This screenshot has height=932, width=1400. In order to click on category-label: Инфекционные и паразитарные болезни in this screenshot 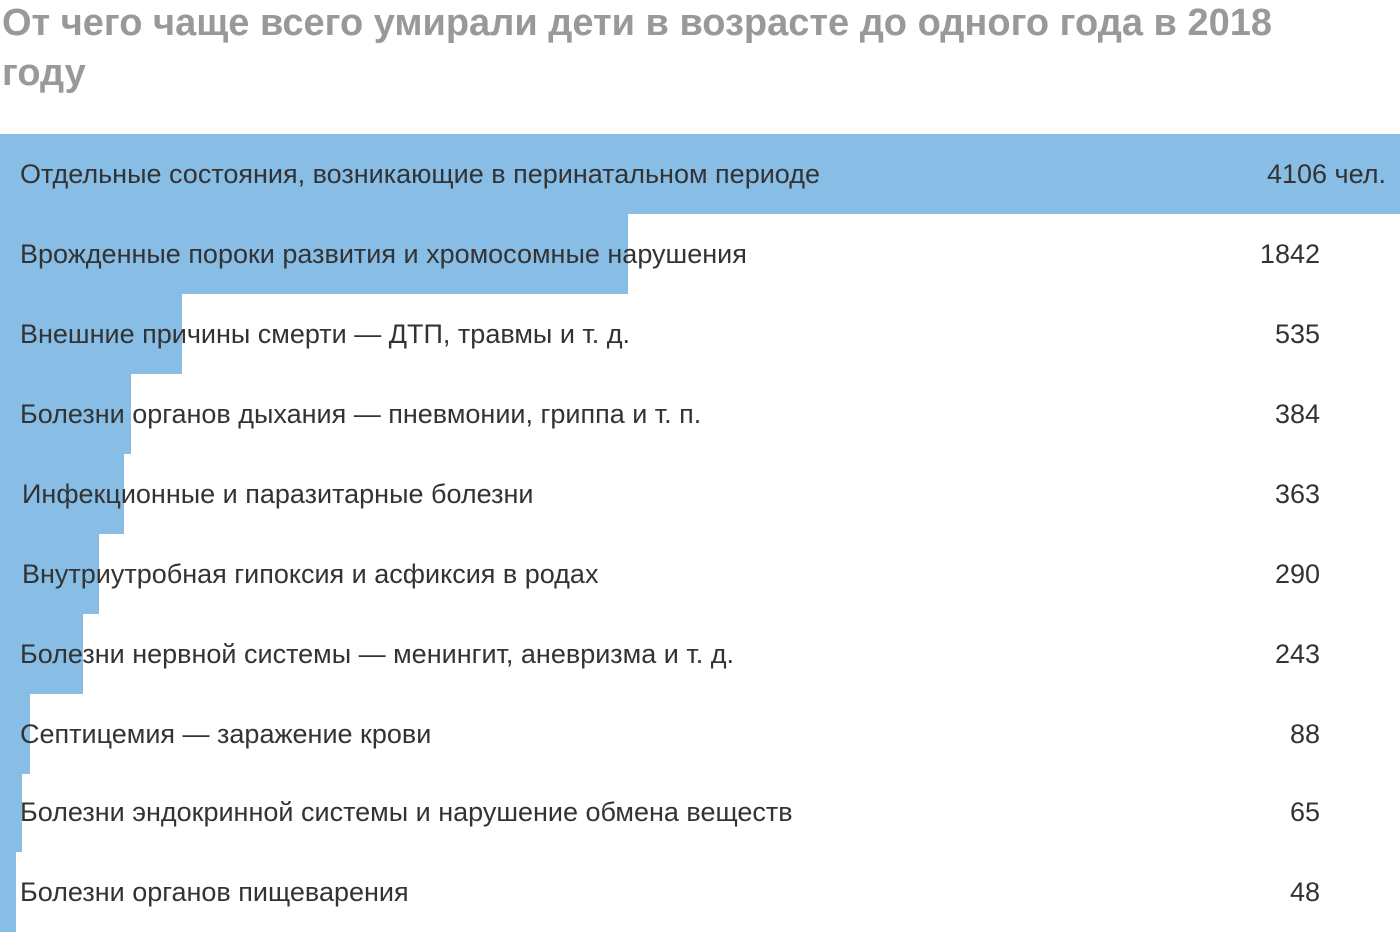, I will do `click(278, 494)`.